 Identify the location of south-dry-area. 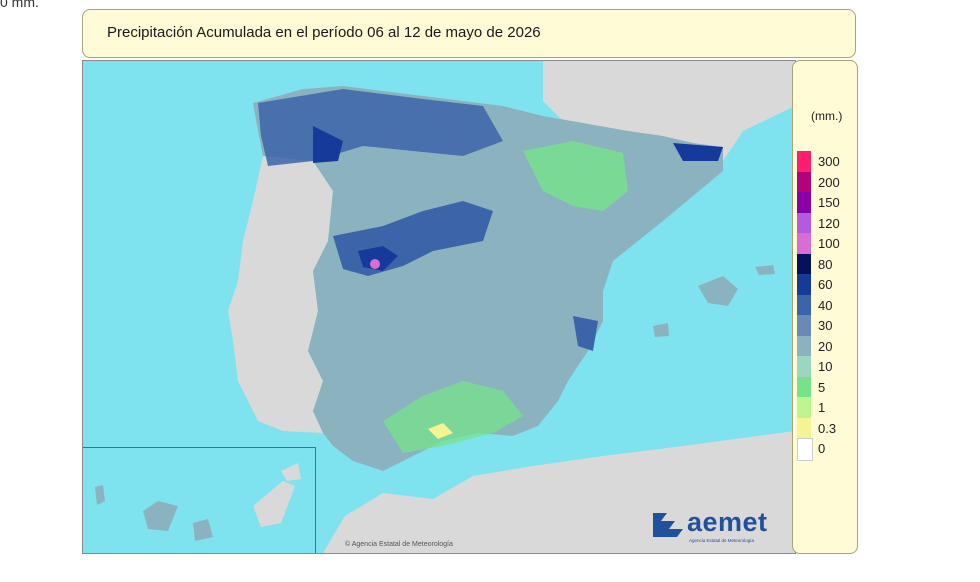
(453, 417).